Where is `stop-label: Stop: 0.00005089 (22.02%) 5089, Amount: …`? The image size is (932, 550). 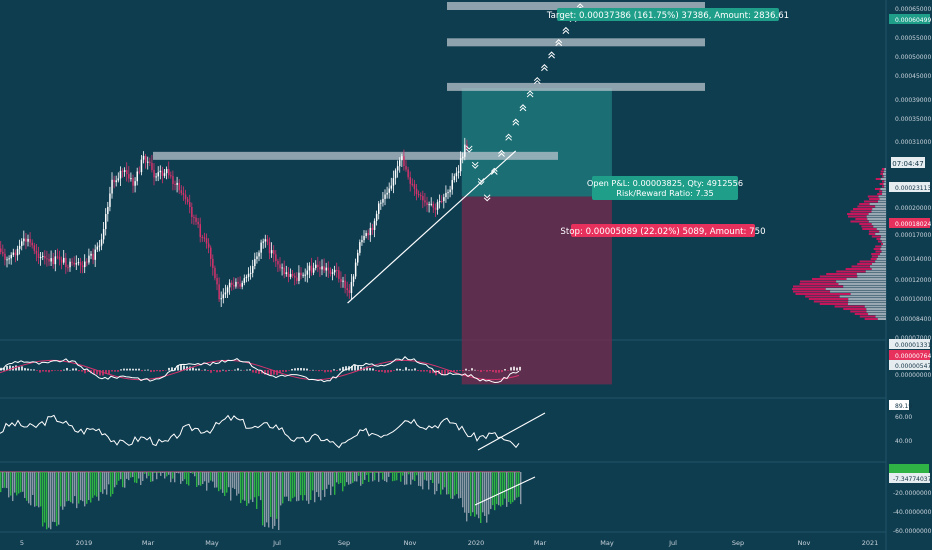
stop-label: Stop: 0.00005089 (22.02%) 5089, Amount: … is located at coordinates (663, 230).